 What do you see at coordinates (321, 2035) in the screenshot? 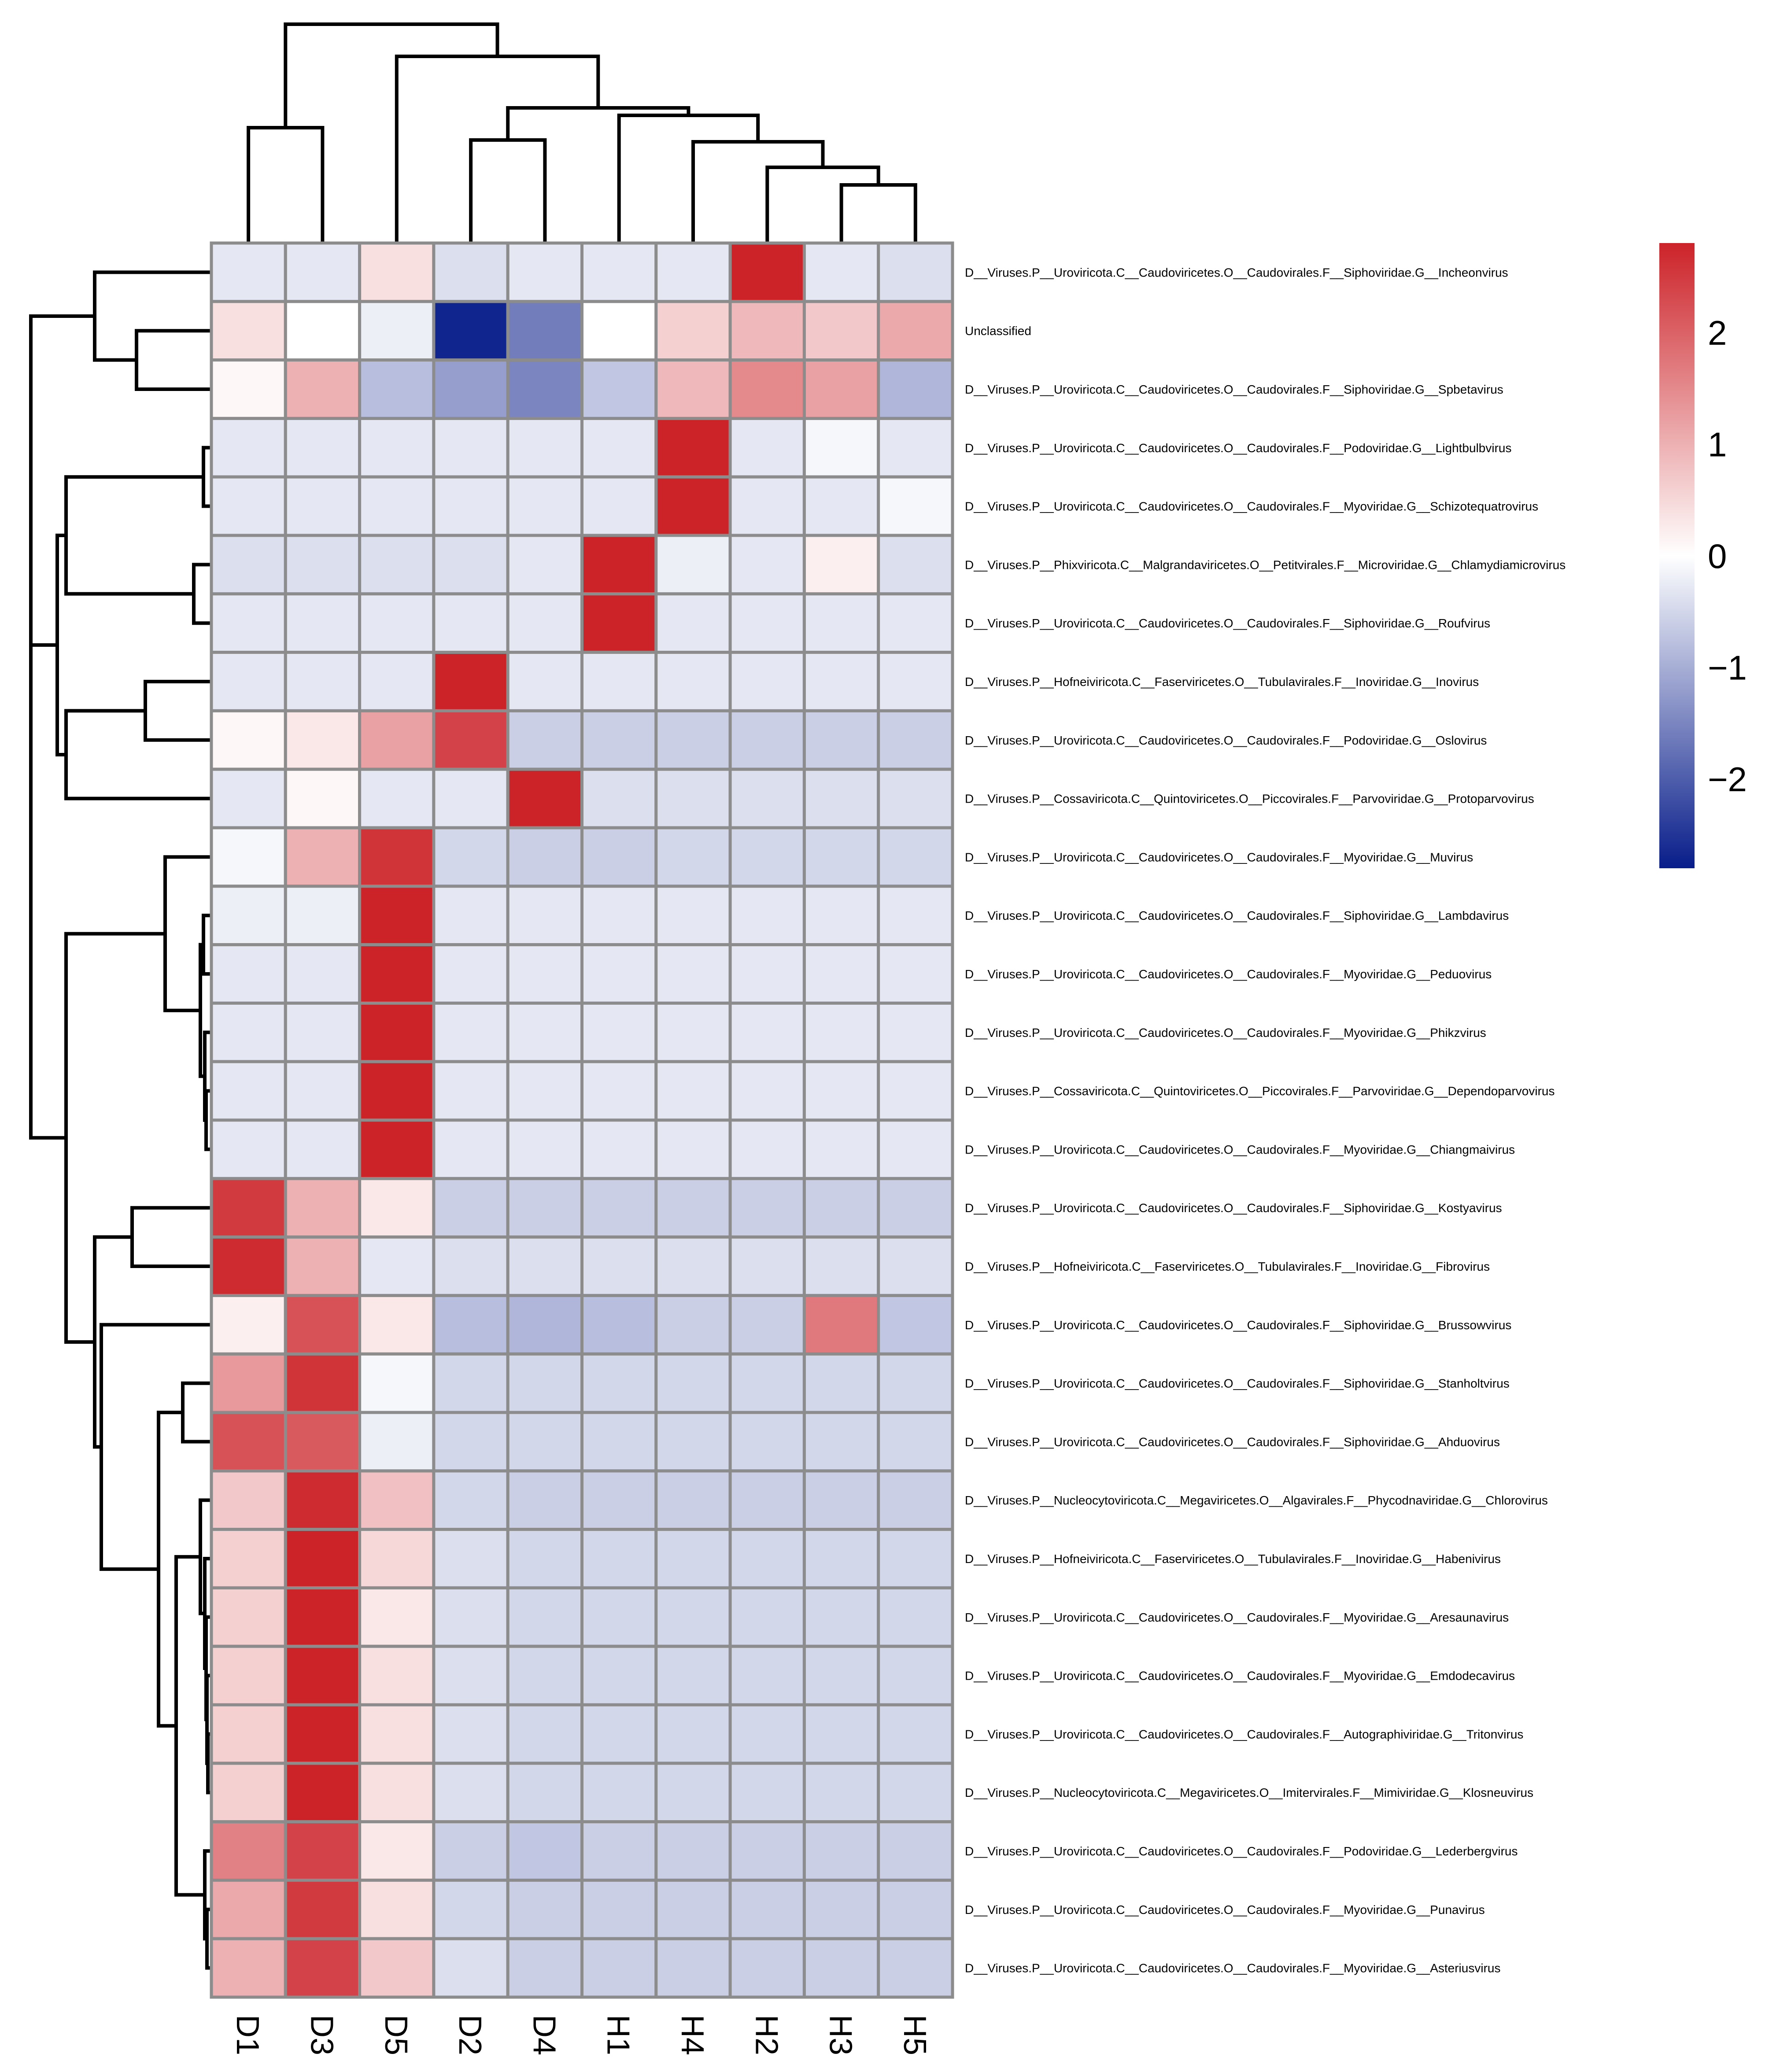
I see `column-label: D3` at bounding box center [321, 2035].